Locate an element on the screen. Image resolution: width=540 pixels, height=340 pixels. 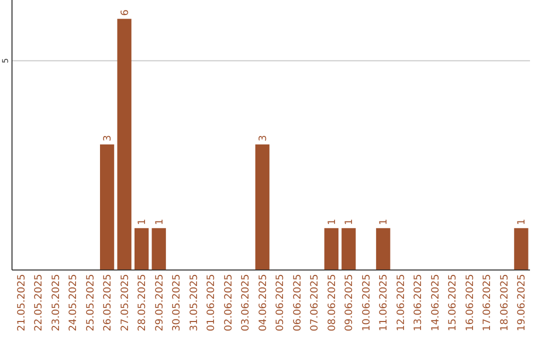
x-tick-label: 16.06.2025 is located at coordinates (470, 303).